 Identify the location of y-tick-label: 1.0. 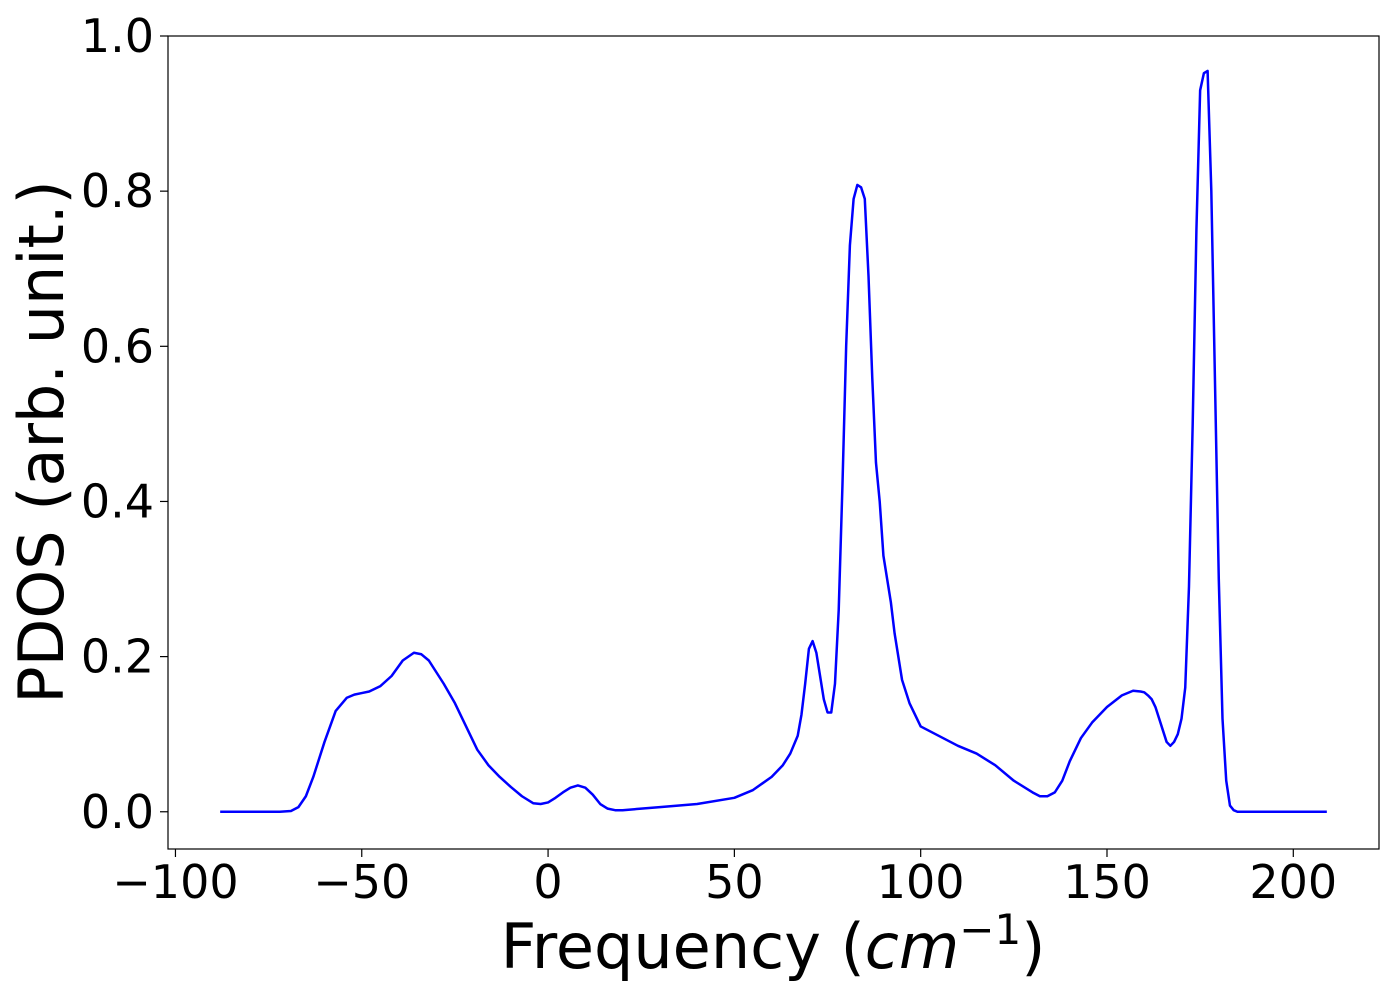
(117, 36).